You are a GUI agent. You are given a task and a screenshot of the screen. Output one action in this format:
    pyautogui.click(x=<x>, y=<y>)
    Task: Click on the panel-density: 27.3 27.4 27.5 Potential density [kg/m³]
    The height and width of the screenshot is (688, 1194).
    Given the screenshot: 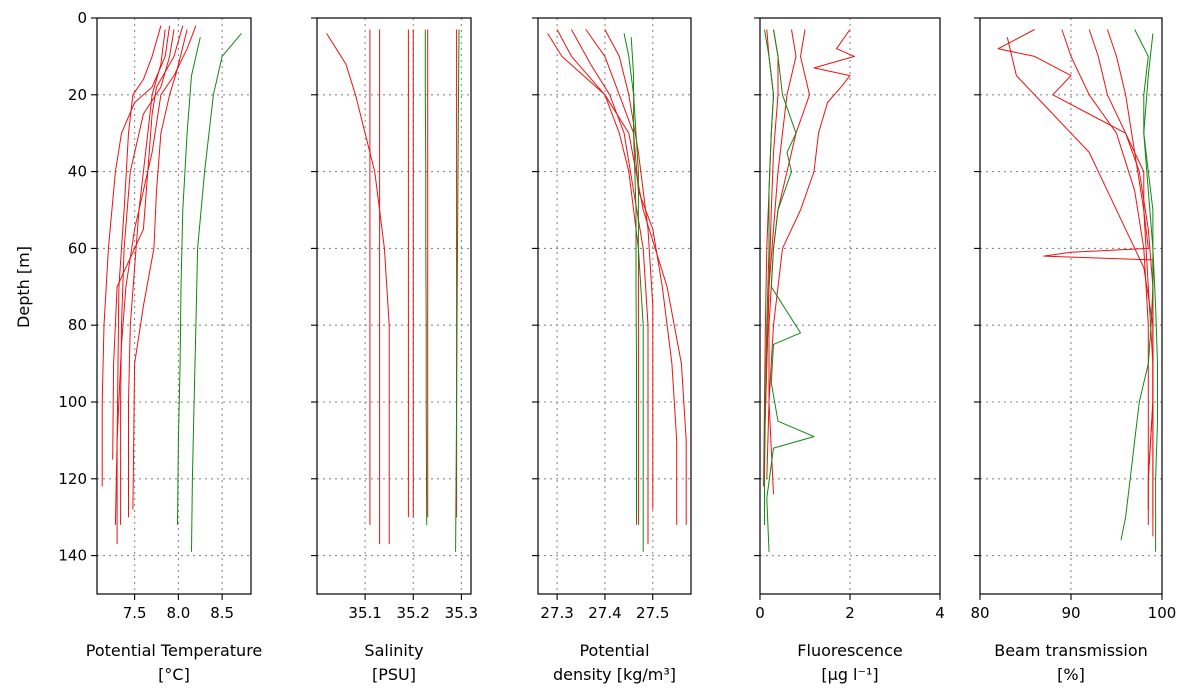 What is the action you would take?
    pyautogui.click(x=612, y=350)
    